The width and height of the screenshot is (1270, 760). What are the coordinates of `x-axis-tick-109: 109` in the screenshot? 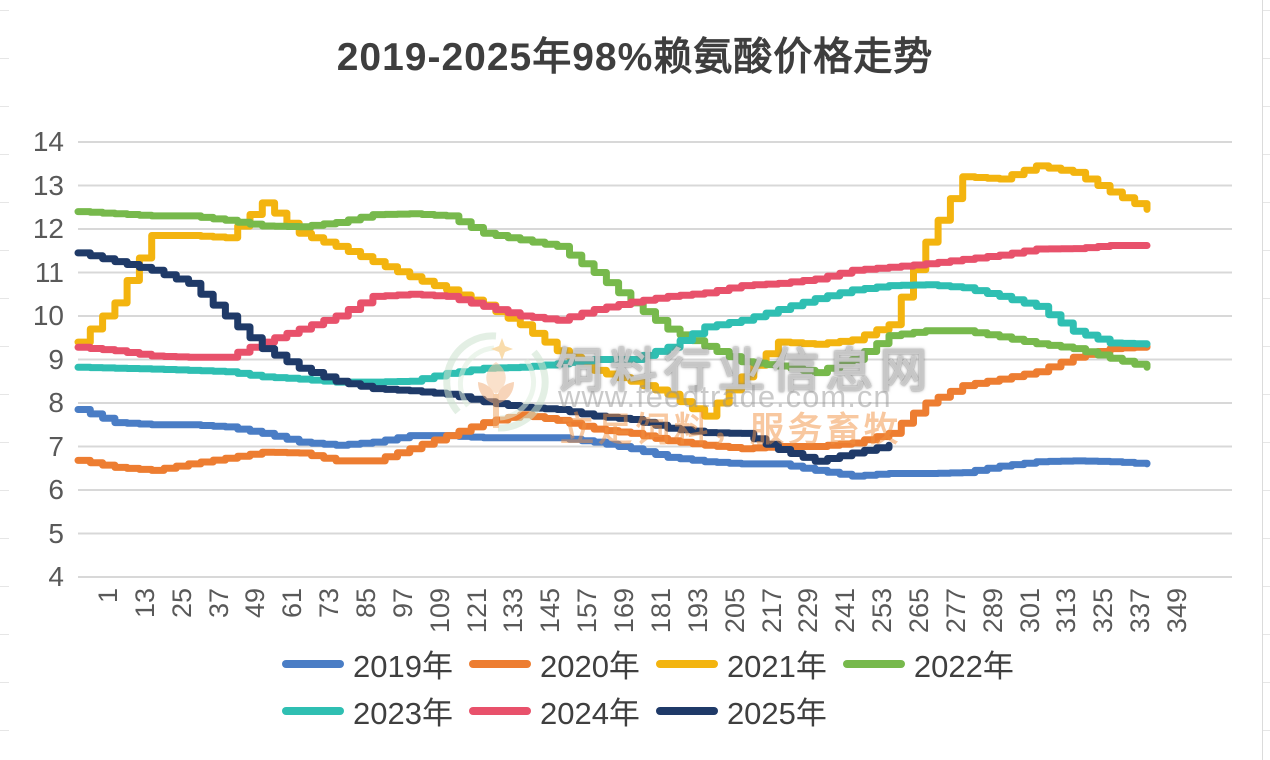 It's located at (439, 611).